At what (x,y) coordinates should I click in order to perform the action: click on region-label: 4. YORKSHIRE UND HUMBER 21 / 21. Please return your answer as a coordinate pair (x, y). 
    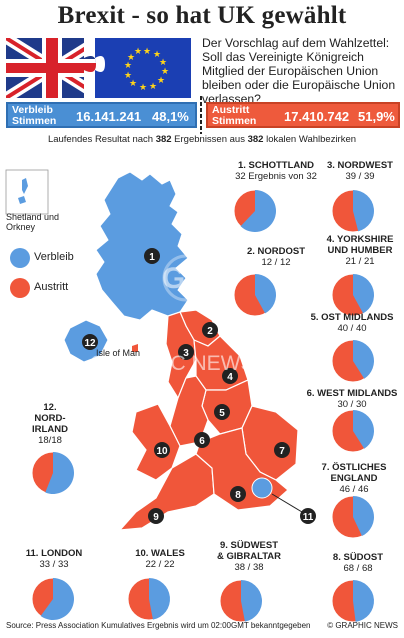
    Looking at the image, I should click on (360, 250).